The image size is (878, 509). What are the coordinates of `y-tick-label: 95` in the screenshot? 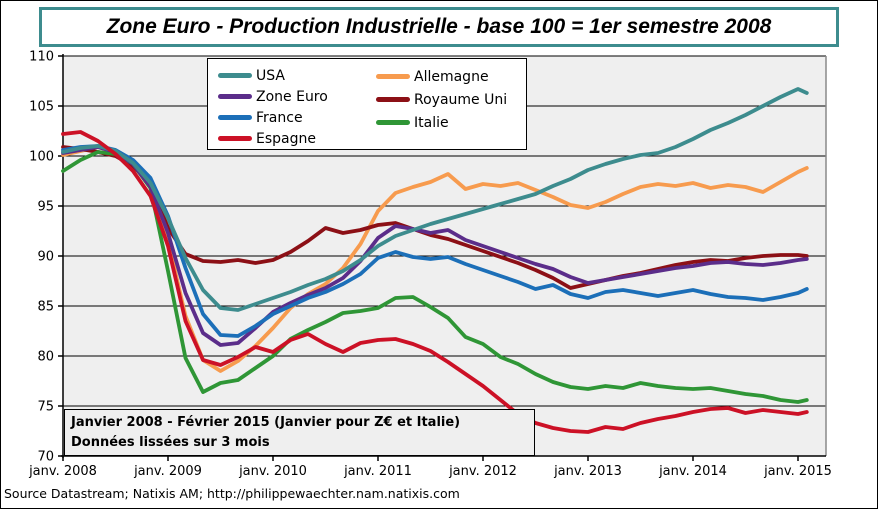 It's located at (45, 207).